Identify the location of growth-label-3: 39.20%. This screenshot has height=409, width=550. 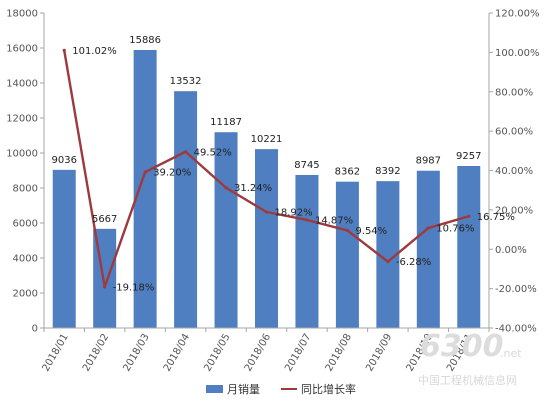
(172, 173).